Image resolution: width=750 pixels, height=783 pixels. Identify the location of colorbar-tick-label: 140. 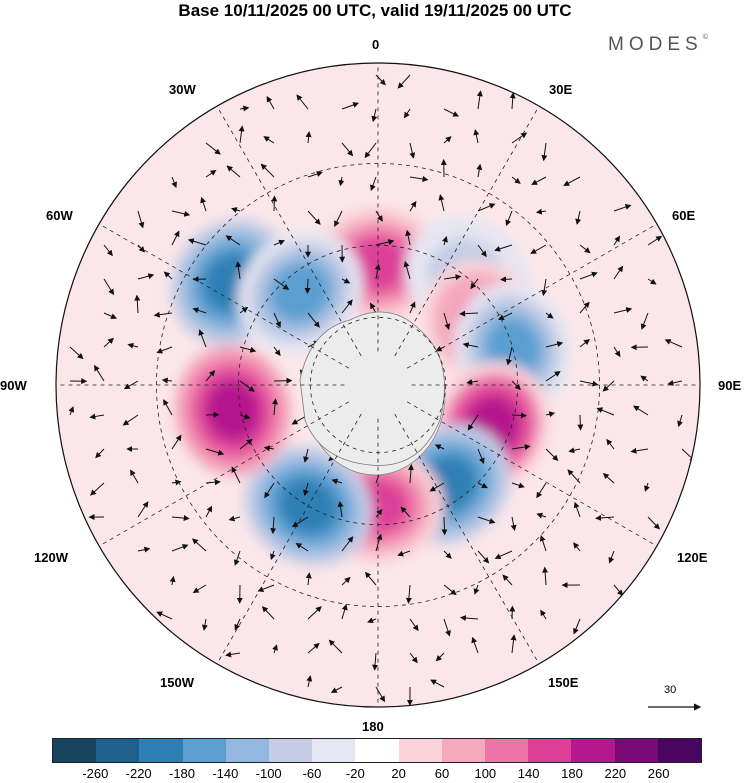
(528, 773).